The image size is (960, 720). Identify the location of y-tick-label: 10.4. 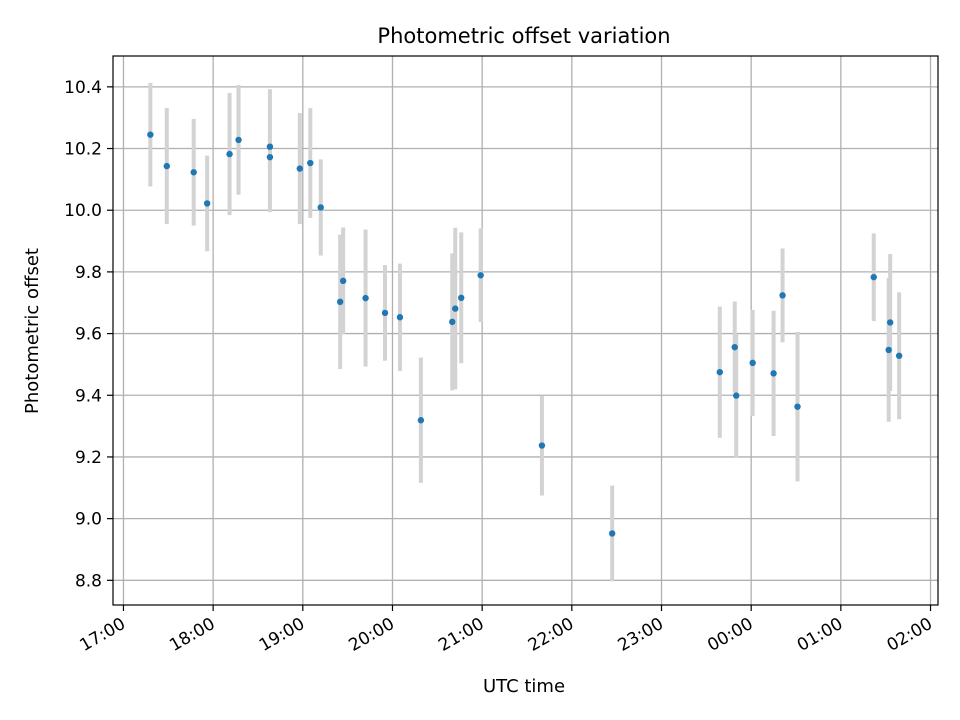
(83, 88).